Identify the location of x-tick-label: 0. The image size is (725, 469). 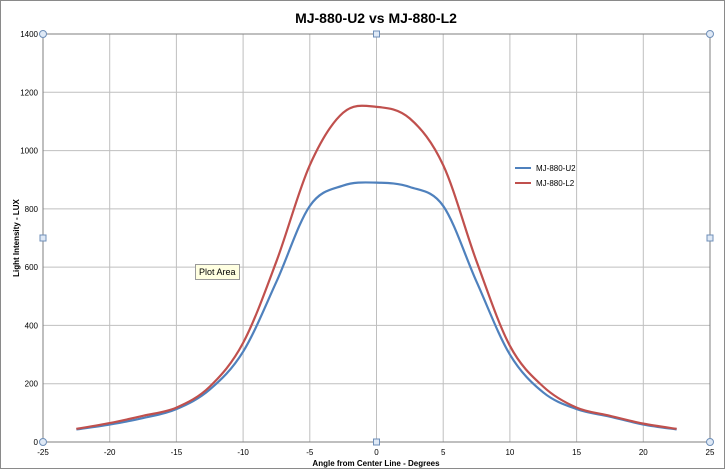
(376, 452).